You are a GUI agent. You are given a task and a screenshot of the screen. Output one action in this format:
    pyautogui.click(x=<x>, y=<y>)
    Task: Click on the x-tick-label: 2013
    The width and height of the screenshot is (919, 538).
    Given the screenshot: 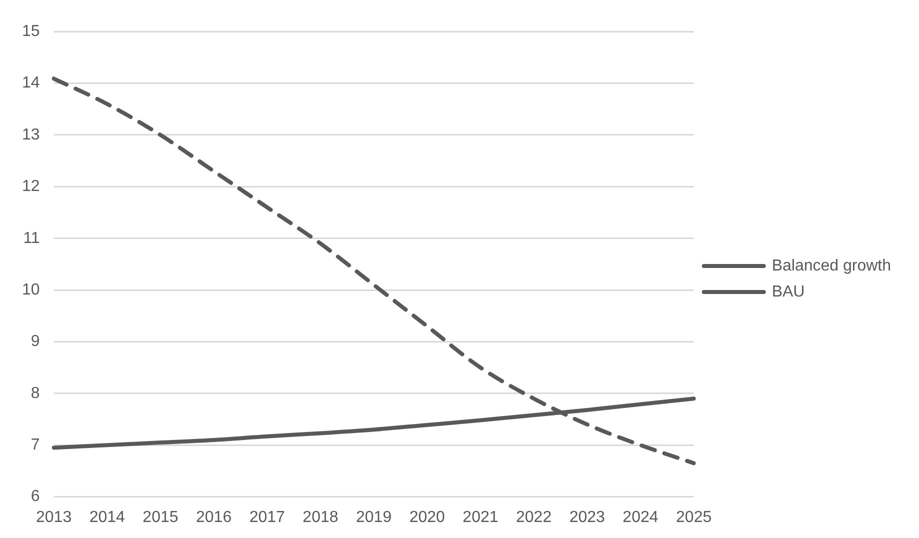 What is the action you would take?
    pyautogui.click(x=54, y=517)
    